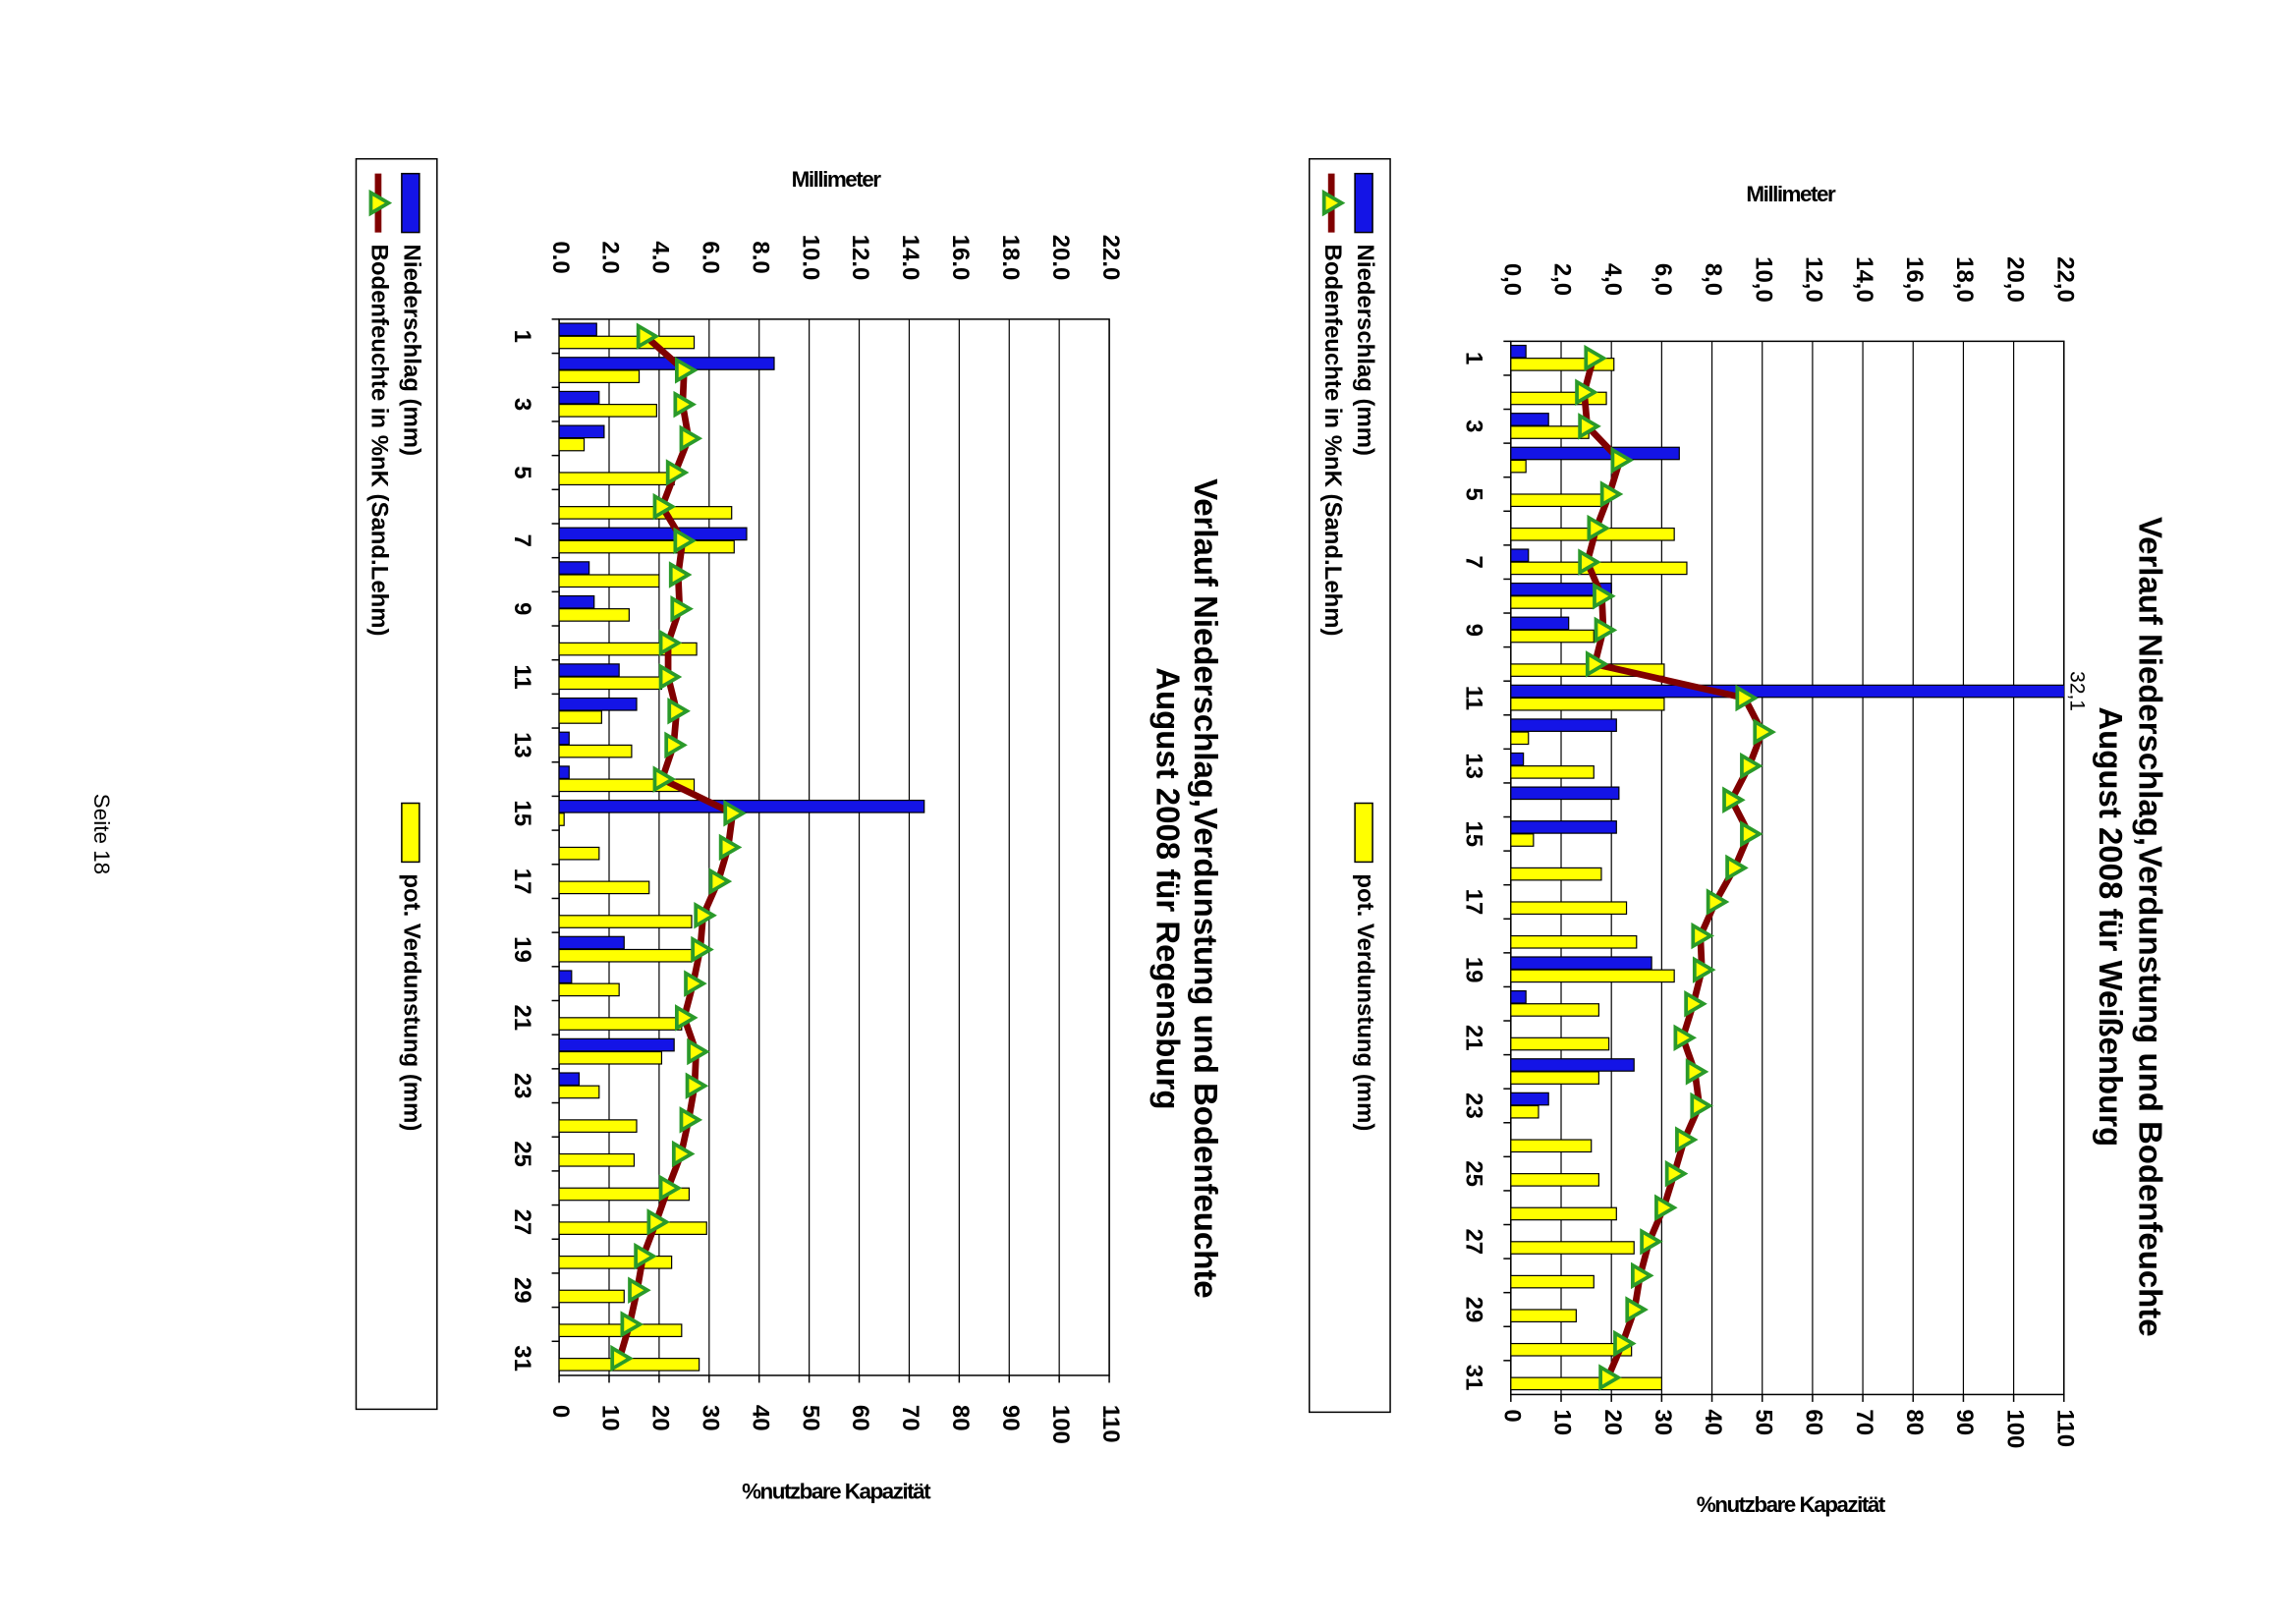 This screenshot has height=1624, width=2295. What do you see at coordinates (1563, 279) in the screenshot?
I see `y-tick-label: 2,0` at bounding box center [1563, 279].